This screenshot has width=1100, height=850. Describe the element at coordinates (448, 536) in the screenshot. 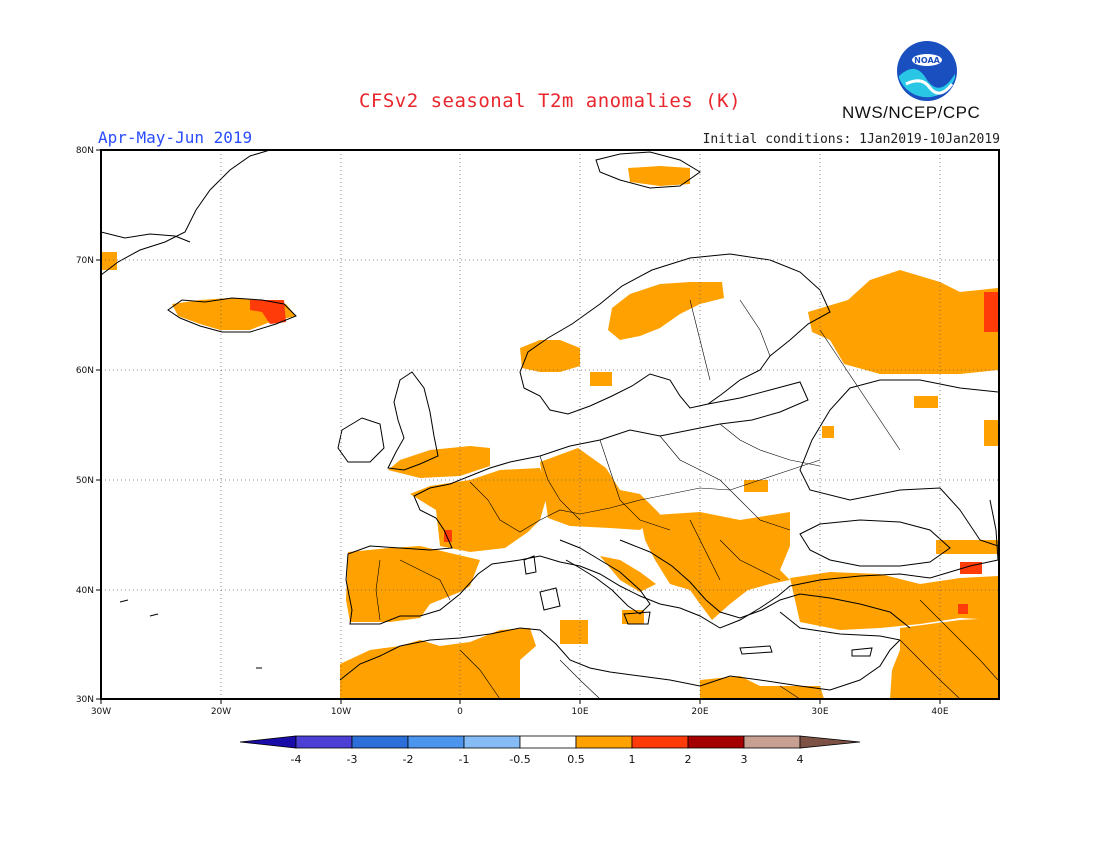

I see `anomaly-biscay` at that location.